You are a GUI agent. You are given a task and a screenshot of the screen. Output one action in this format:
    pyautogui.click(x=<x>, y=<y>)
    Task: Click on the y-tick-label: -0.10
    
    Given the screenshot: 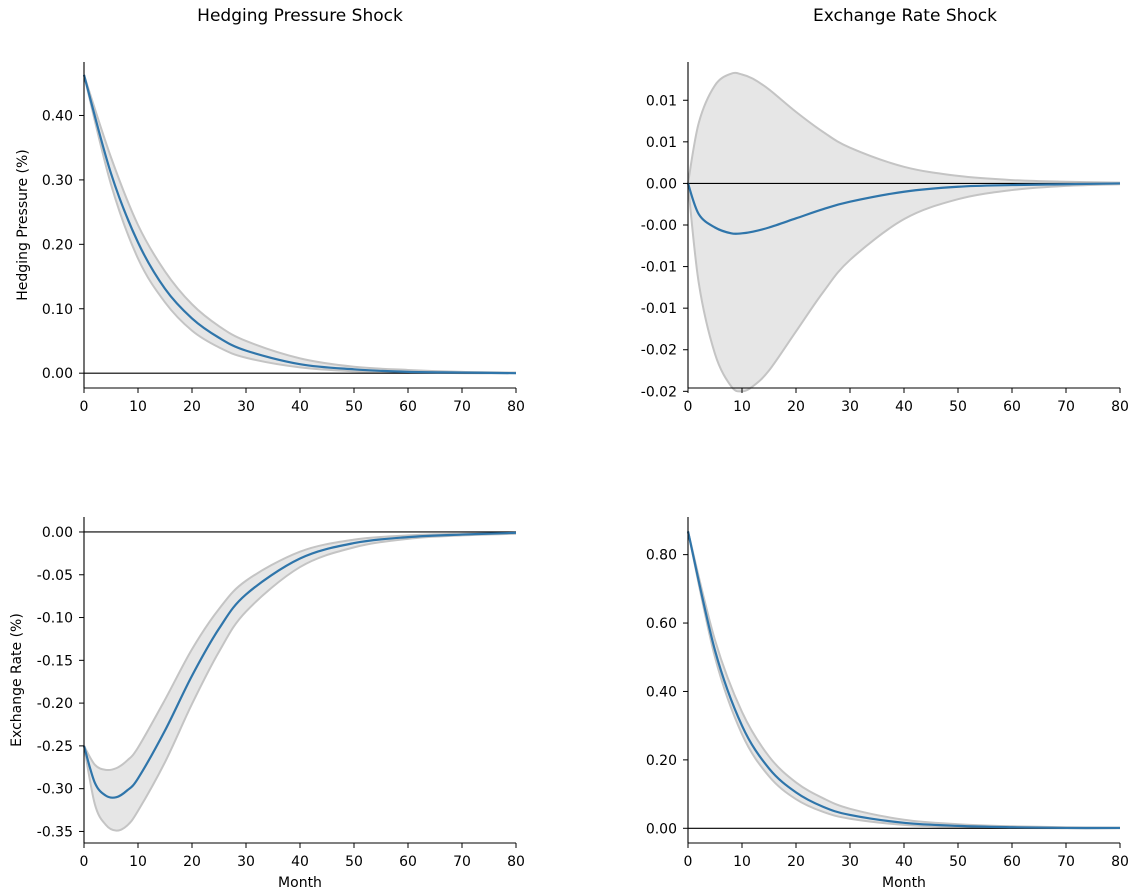 What is the action you would take?
    pyautogui.click(x=55, y=619)
    